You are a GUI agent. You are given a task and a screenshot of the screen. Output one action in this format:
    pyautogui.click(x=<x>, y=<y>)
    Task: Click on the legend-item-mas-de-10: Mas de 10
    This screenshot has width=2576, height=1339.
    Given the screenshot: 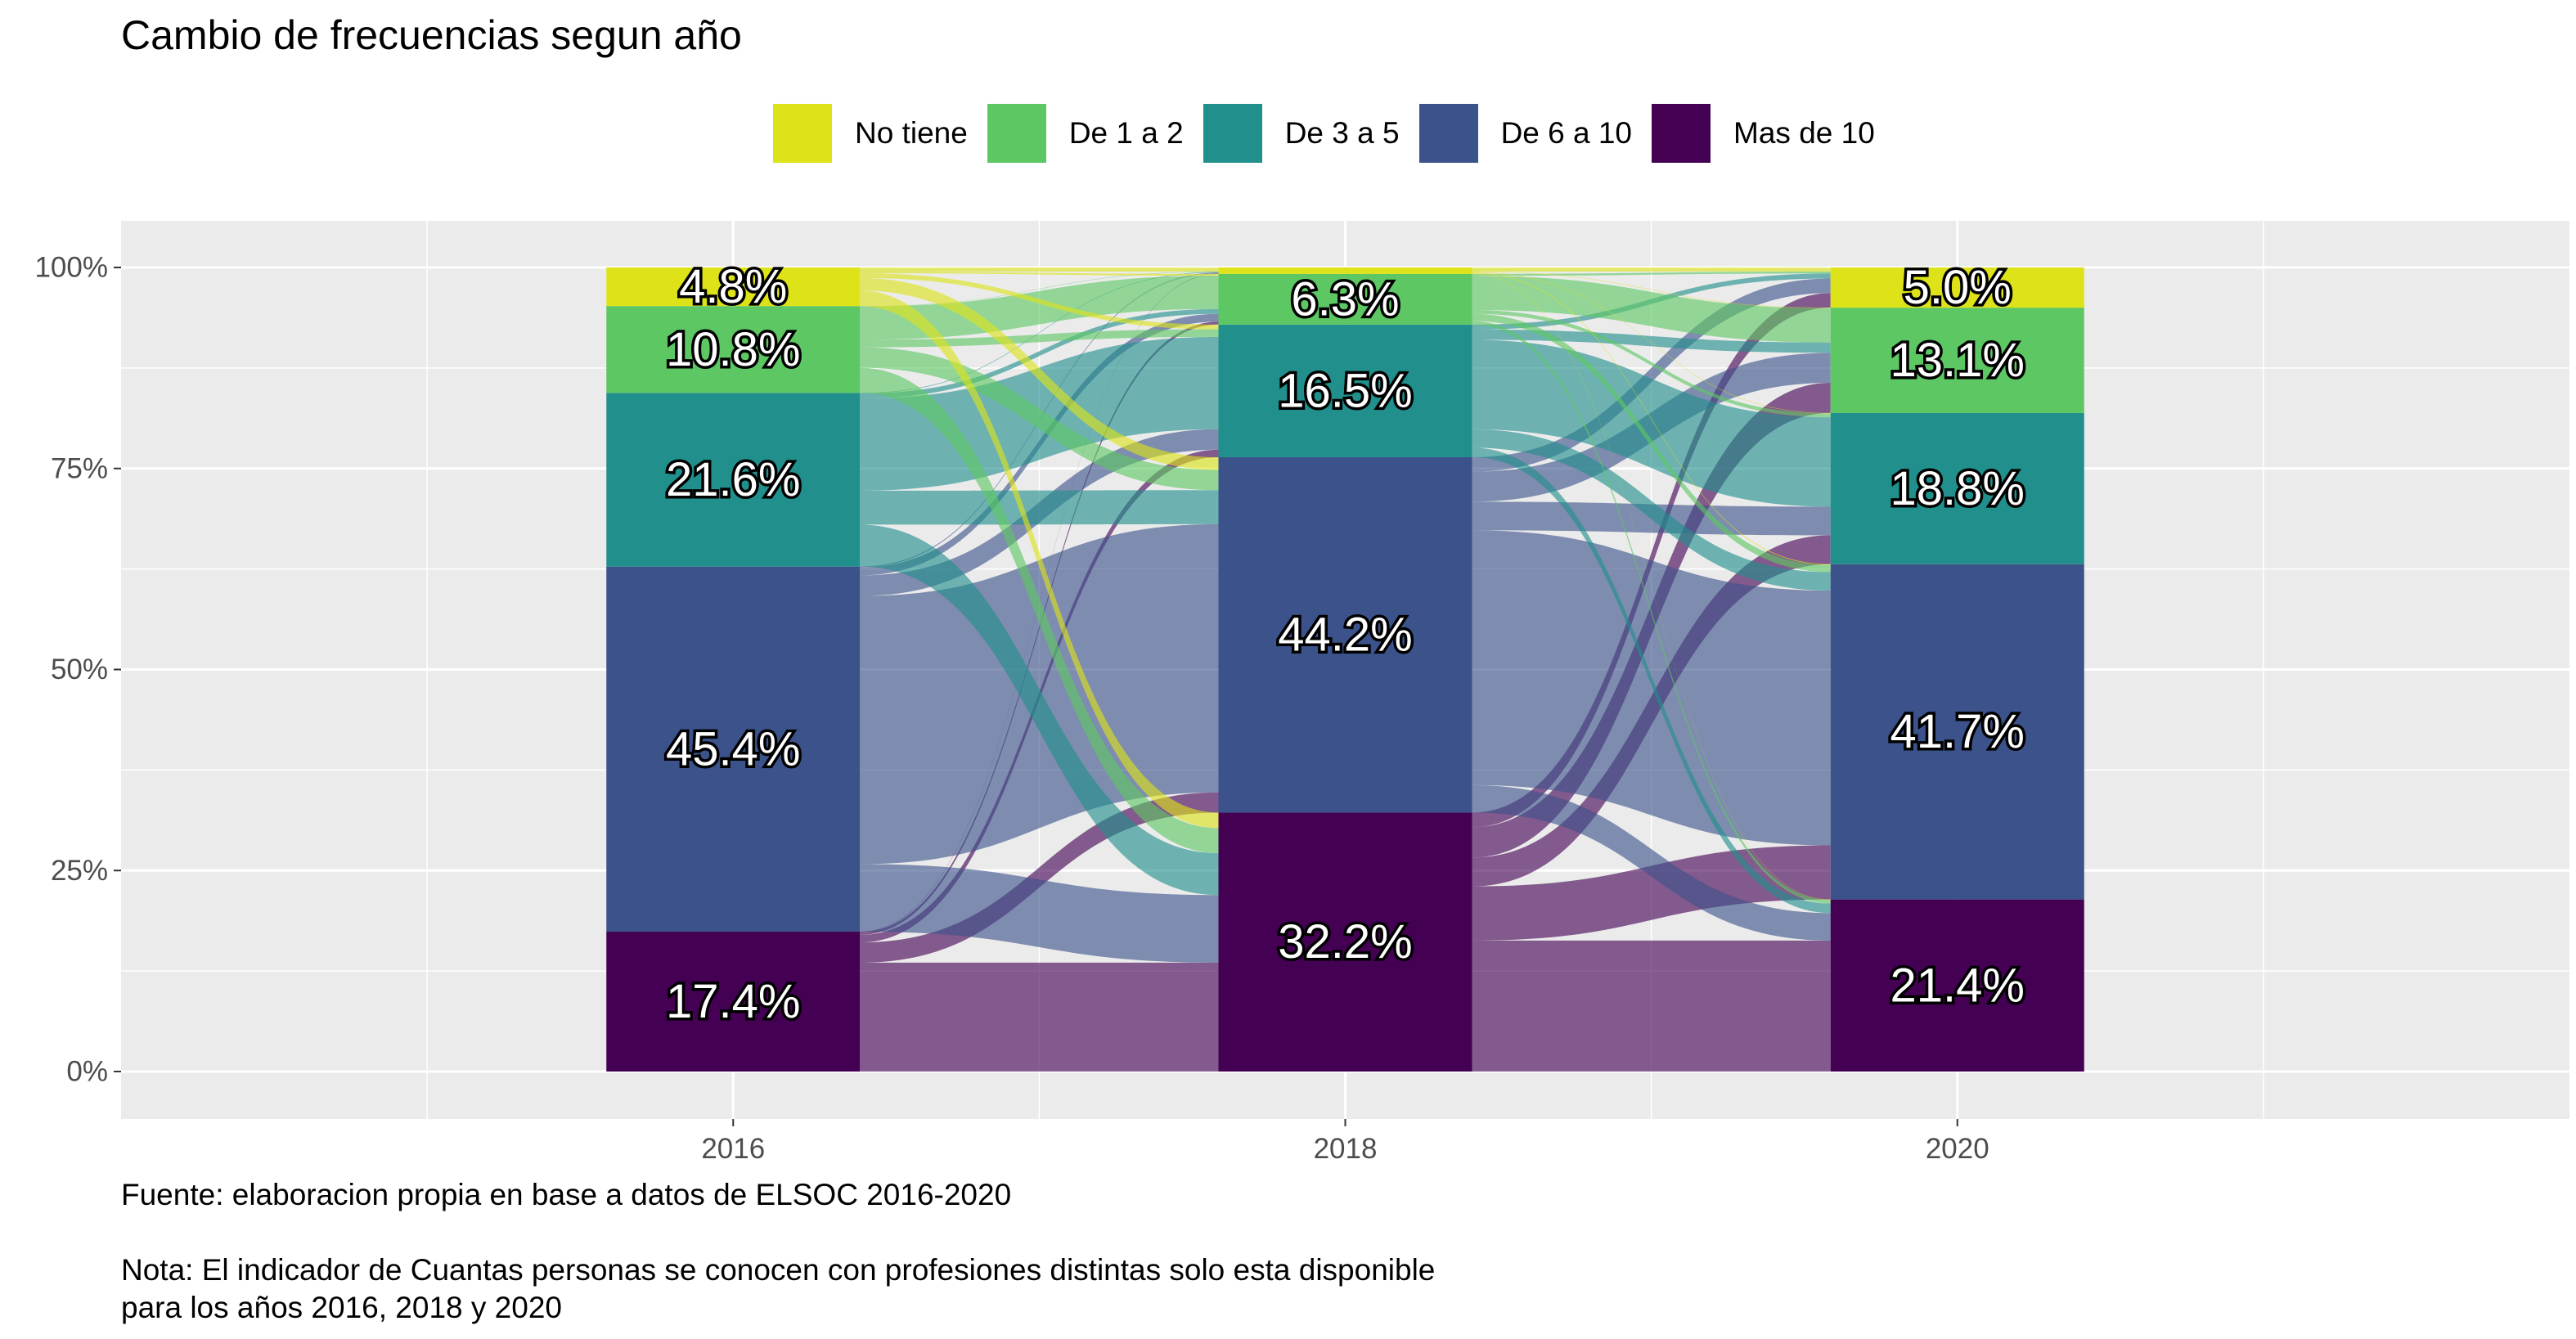 What is the action you would take?
    pyautogui.click(x=1763, y=133)
    